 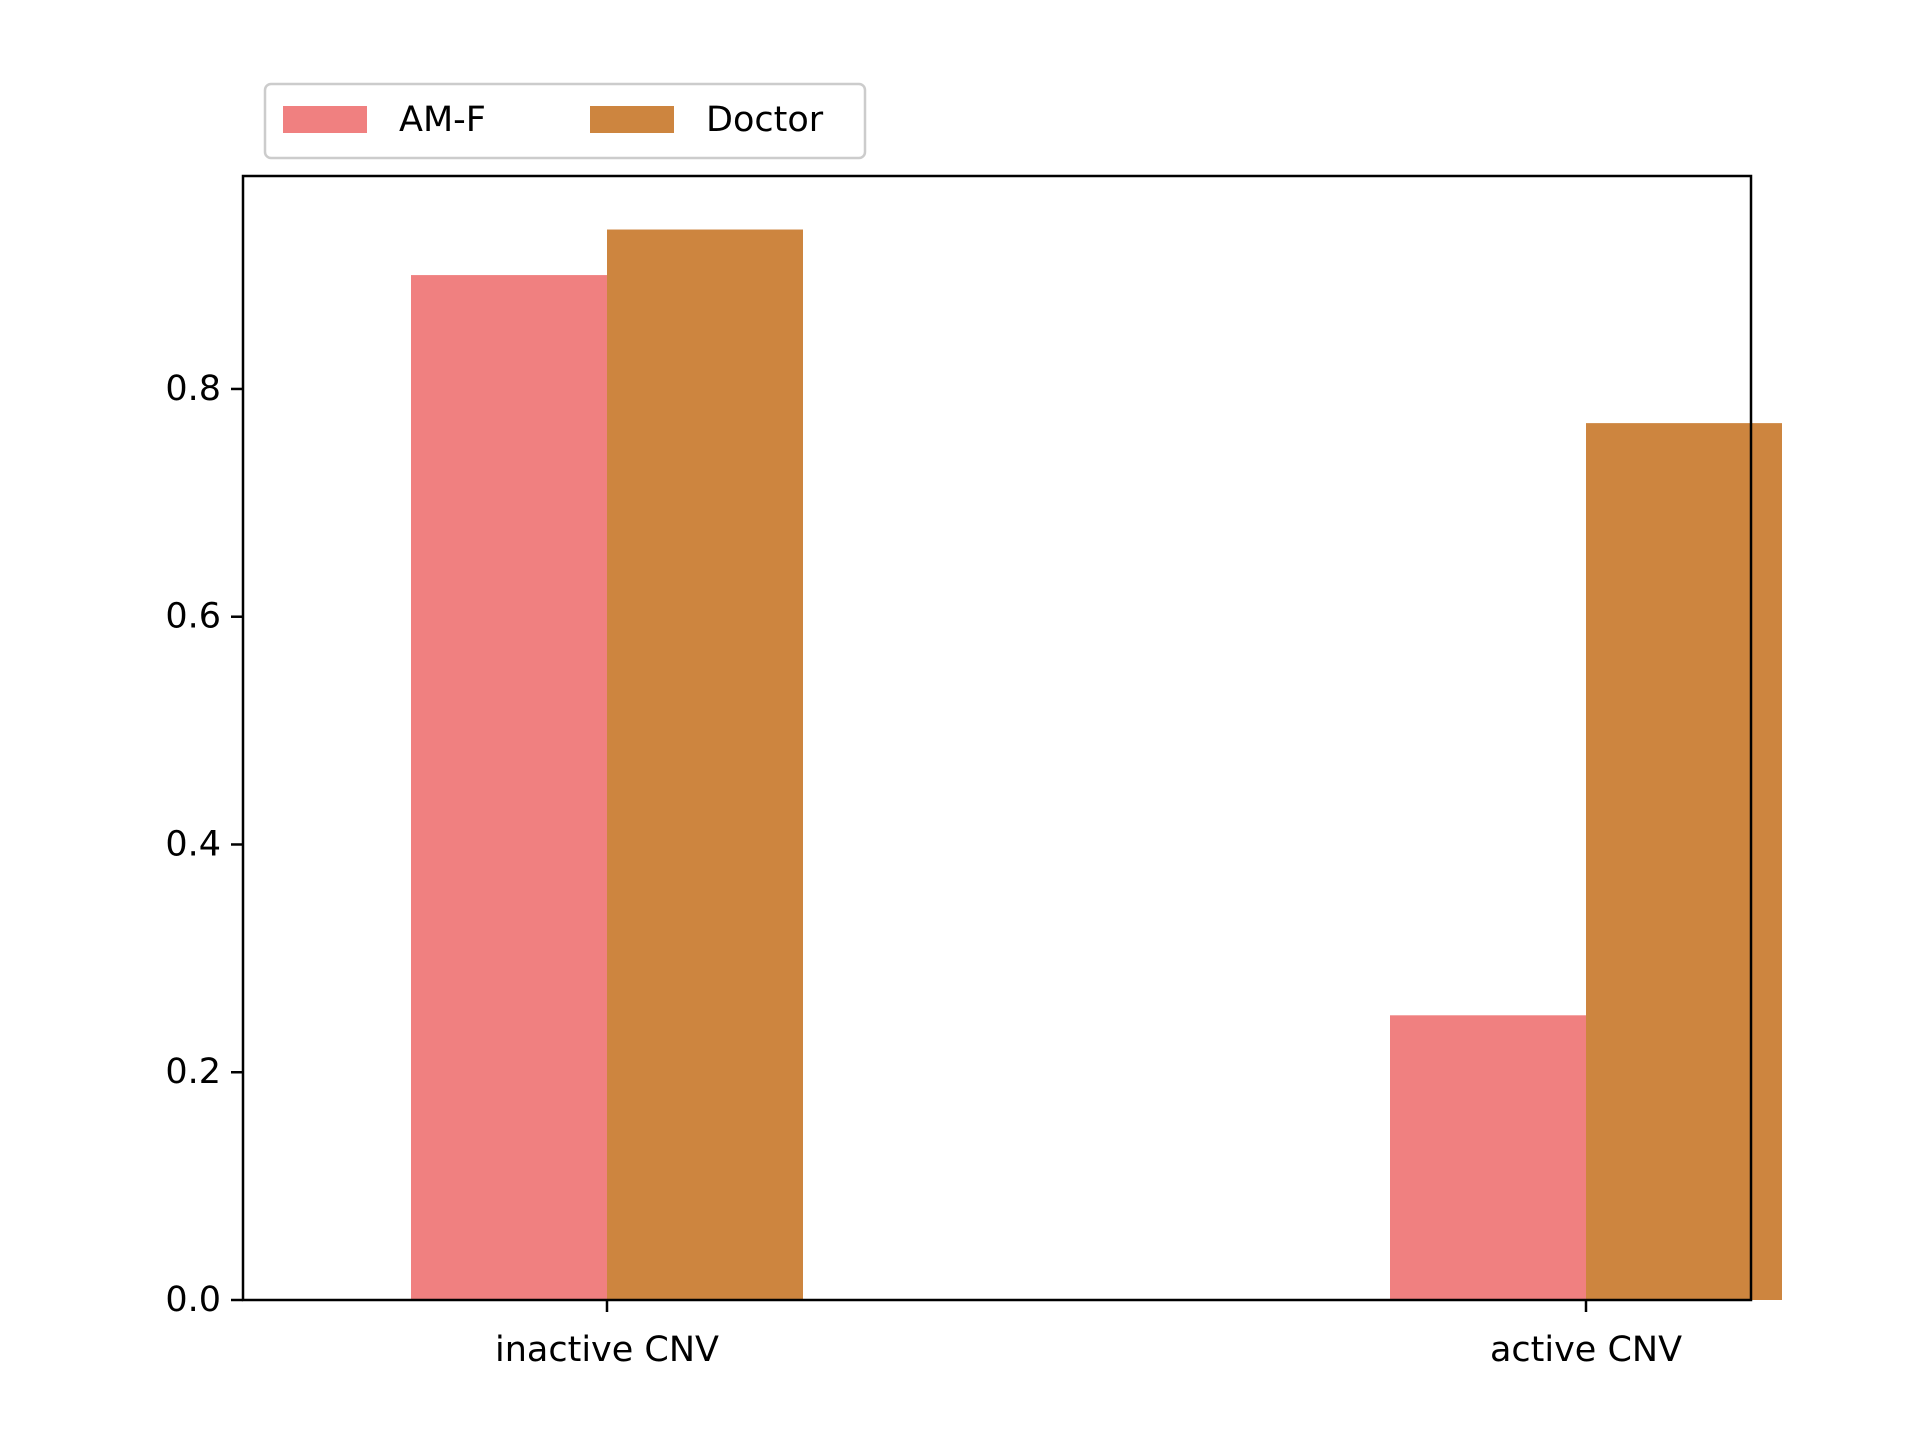 What do you see at coordinates (632, 119) in the screenshot?
I see `legend-swatch-doctor` at bounding box center [632, 119].